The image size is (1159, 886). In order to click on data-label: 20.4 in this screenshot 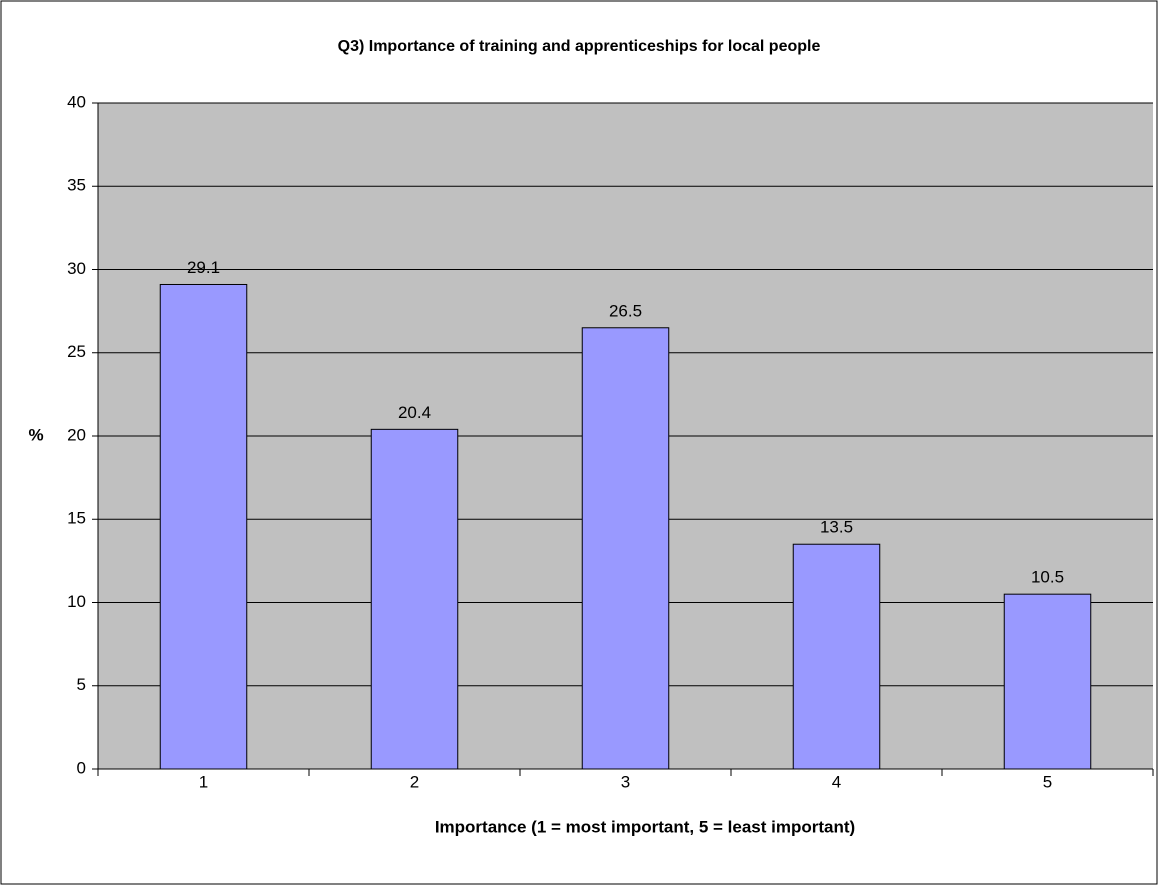, I will do `click(414, 412)`.